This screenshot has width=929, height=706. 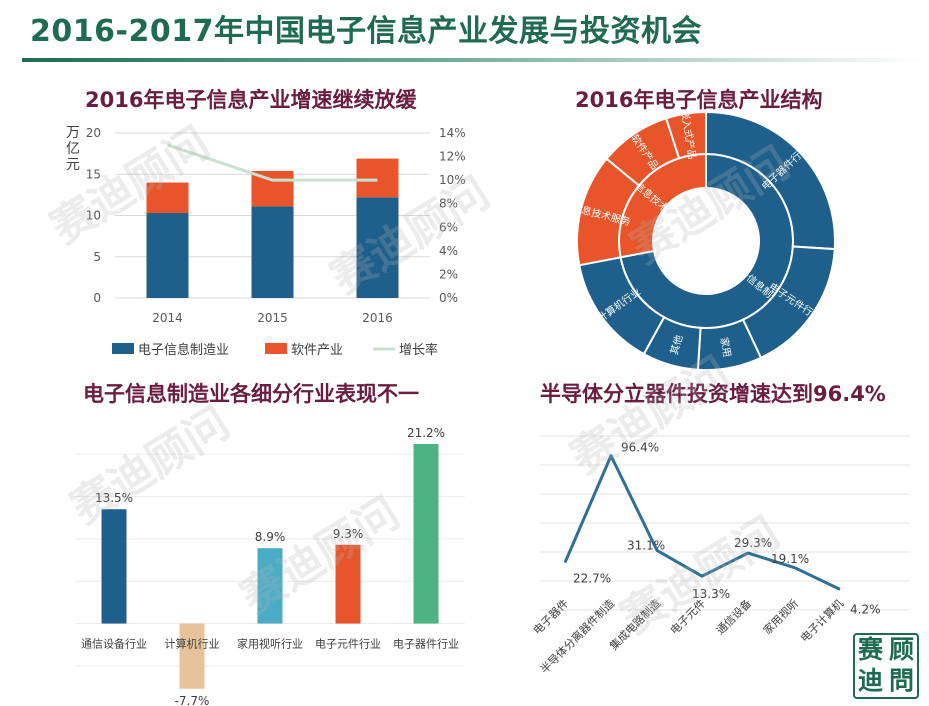 I want to click on y-tick-label: 5, so click(x=97, y=257).